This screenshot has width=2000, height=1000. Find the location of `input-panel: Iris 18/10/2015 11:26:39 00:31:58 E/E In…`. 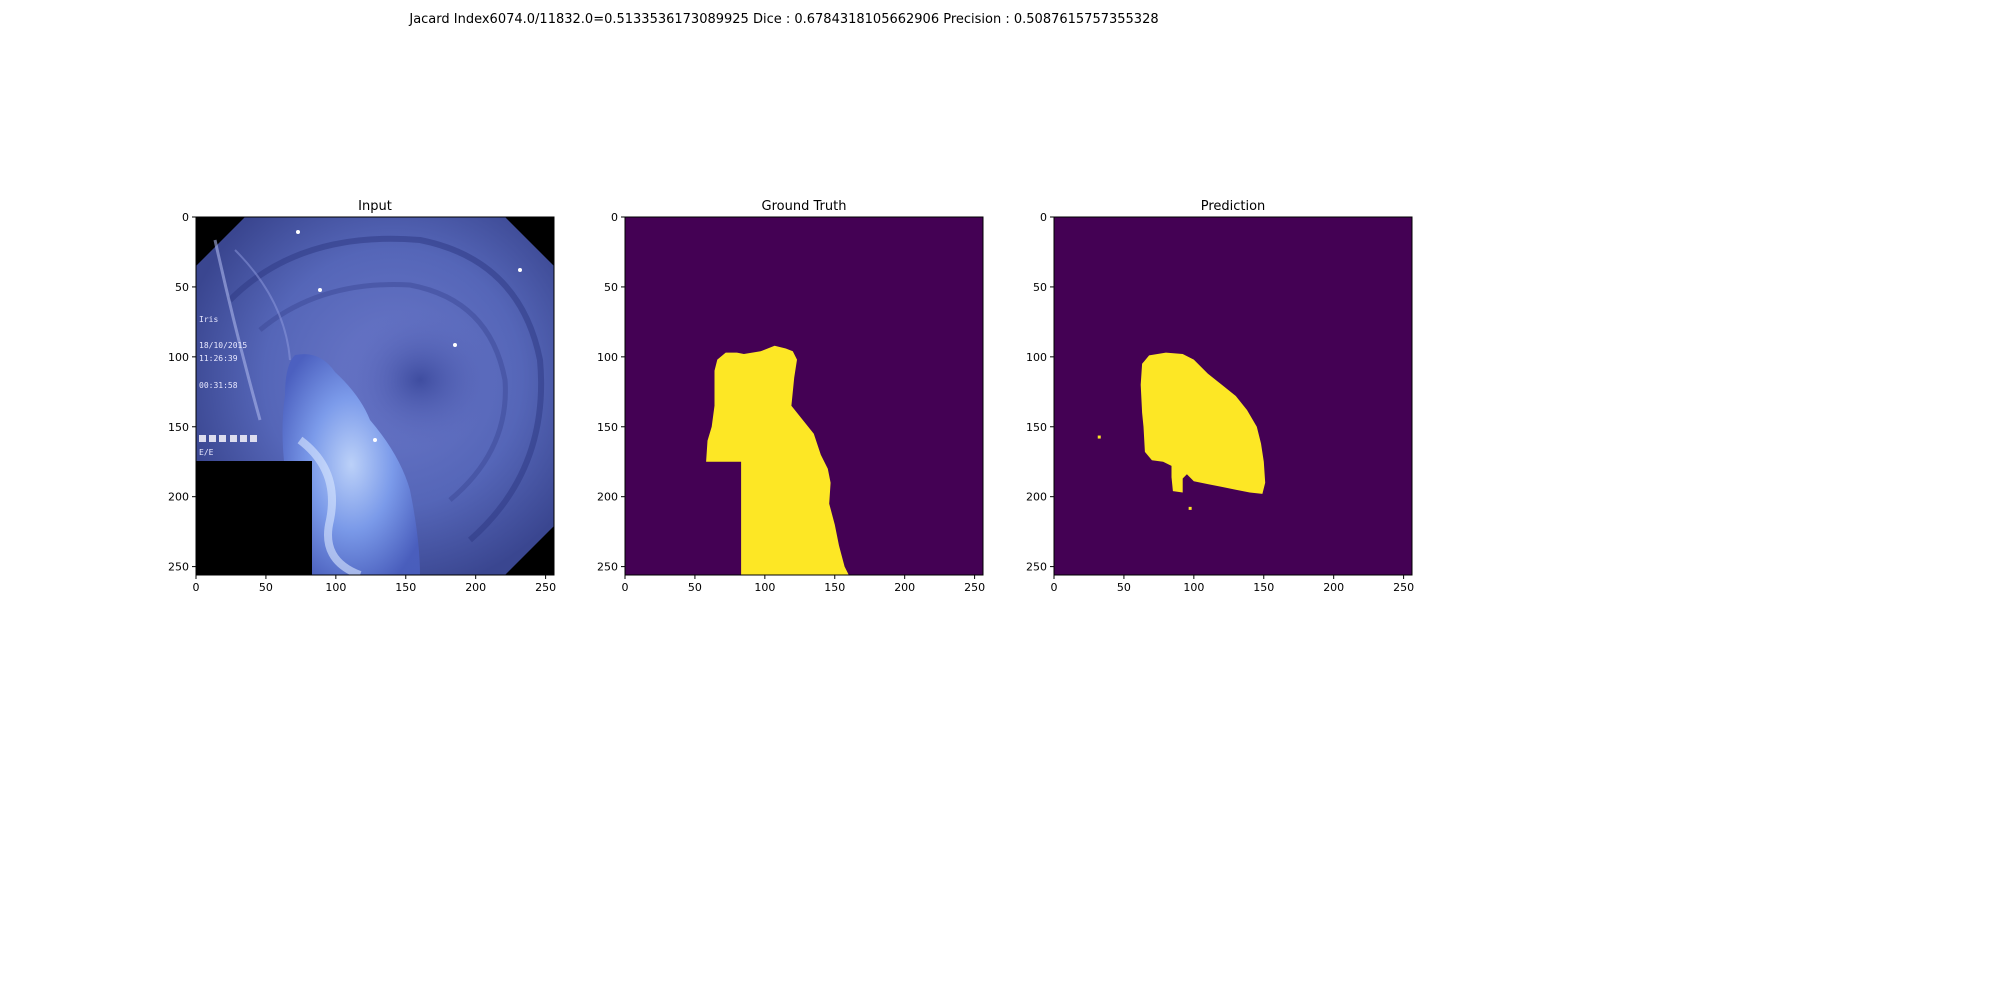

input-panel: Iris 18/10/2015 11:26:39 00:31:58 E/E In… is located at coordinates (362, 396).